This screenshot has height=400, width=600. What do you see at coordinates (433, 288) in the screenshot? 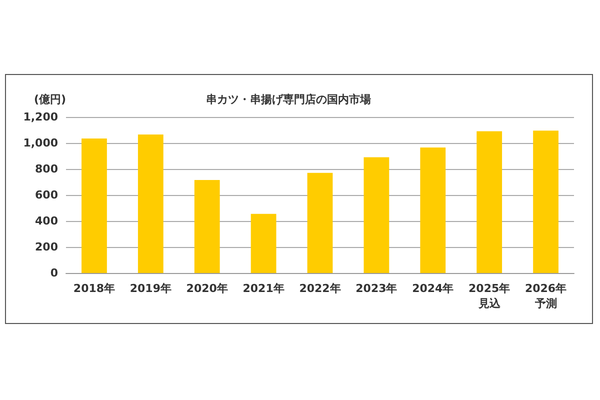
I see `x-tick-label: 2024年` at bounding box center [433, 288].